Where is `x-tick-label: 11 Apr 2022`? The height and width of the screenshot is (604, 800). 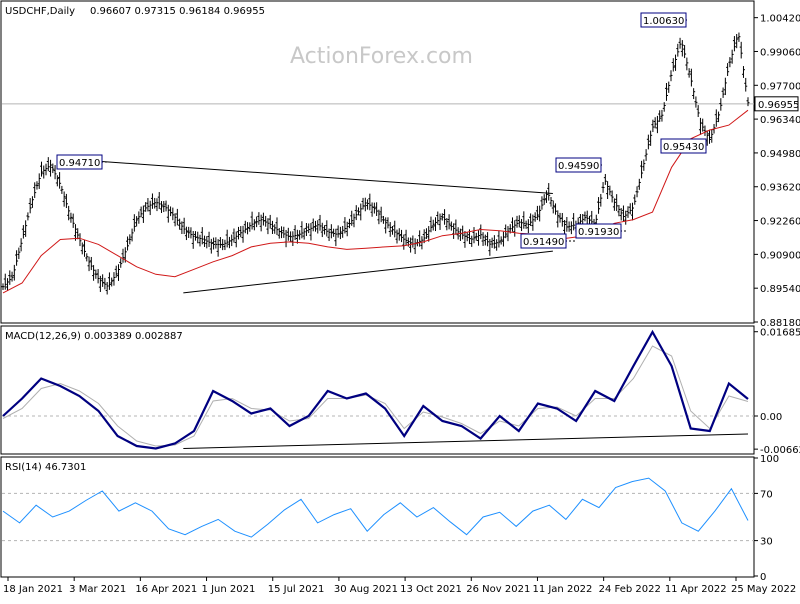 x-tick-label: 11 Apr 2022 is located at coordinates (696, 589).